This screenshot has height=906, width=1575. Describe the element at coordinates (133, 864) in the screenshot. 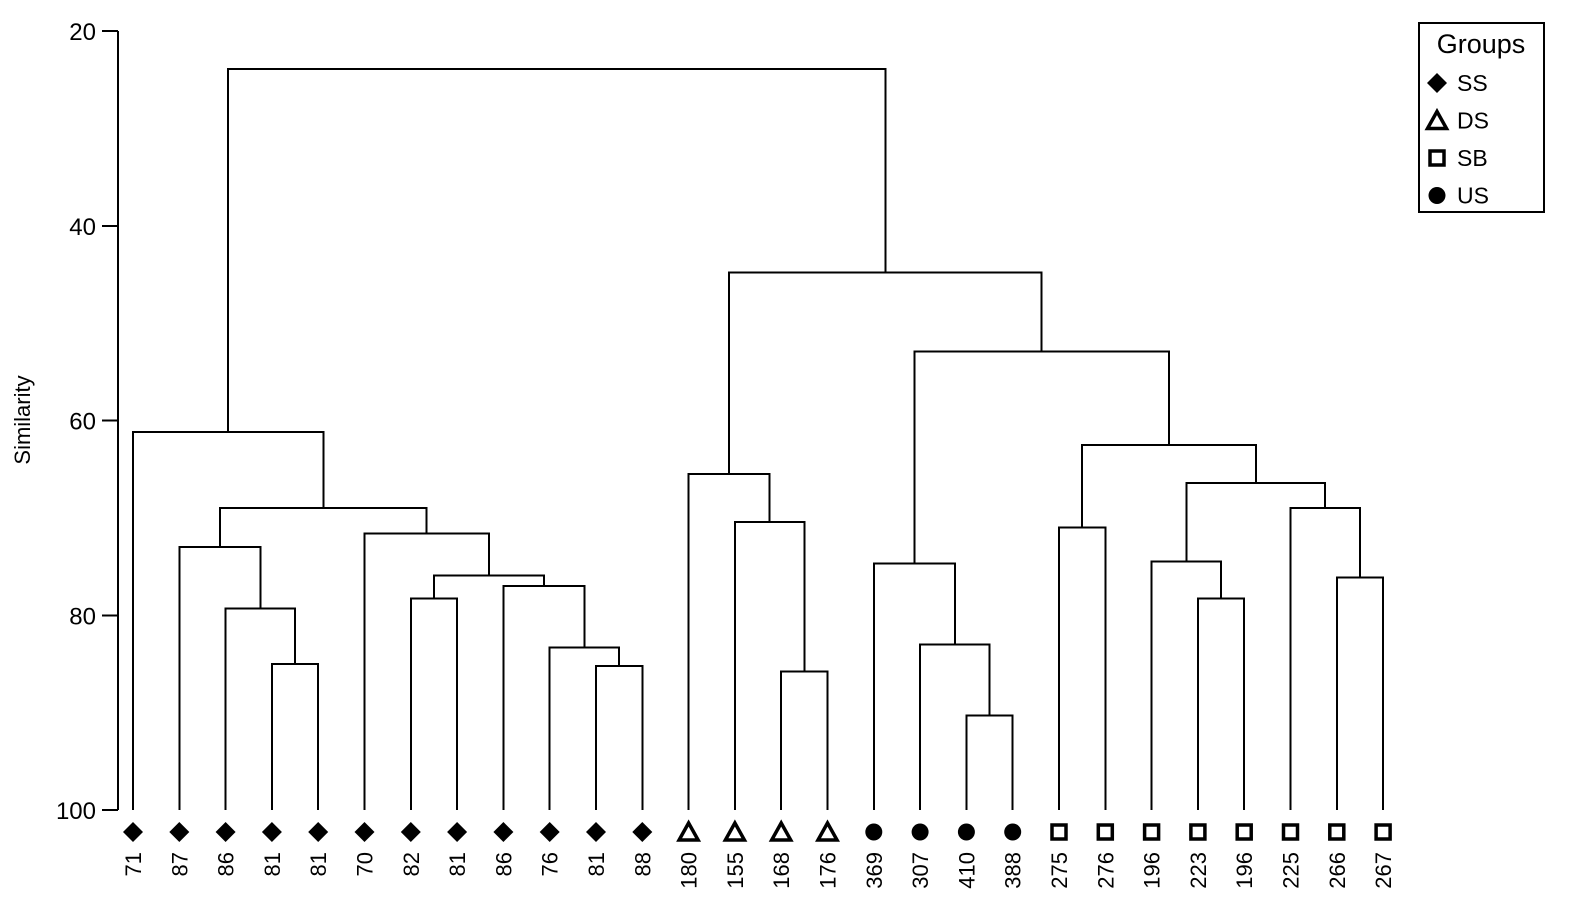

I see `leaf-label: 71` at that location.